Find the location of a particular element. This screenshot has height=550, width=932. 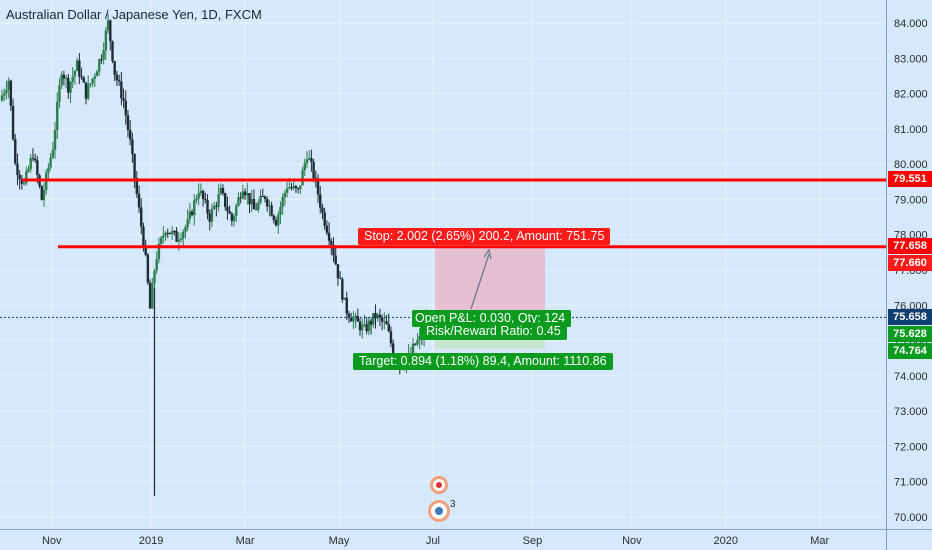

y-tick-label: 74.000 is located at coordinates (911, 377).